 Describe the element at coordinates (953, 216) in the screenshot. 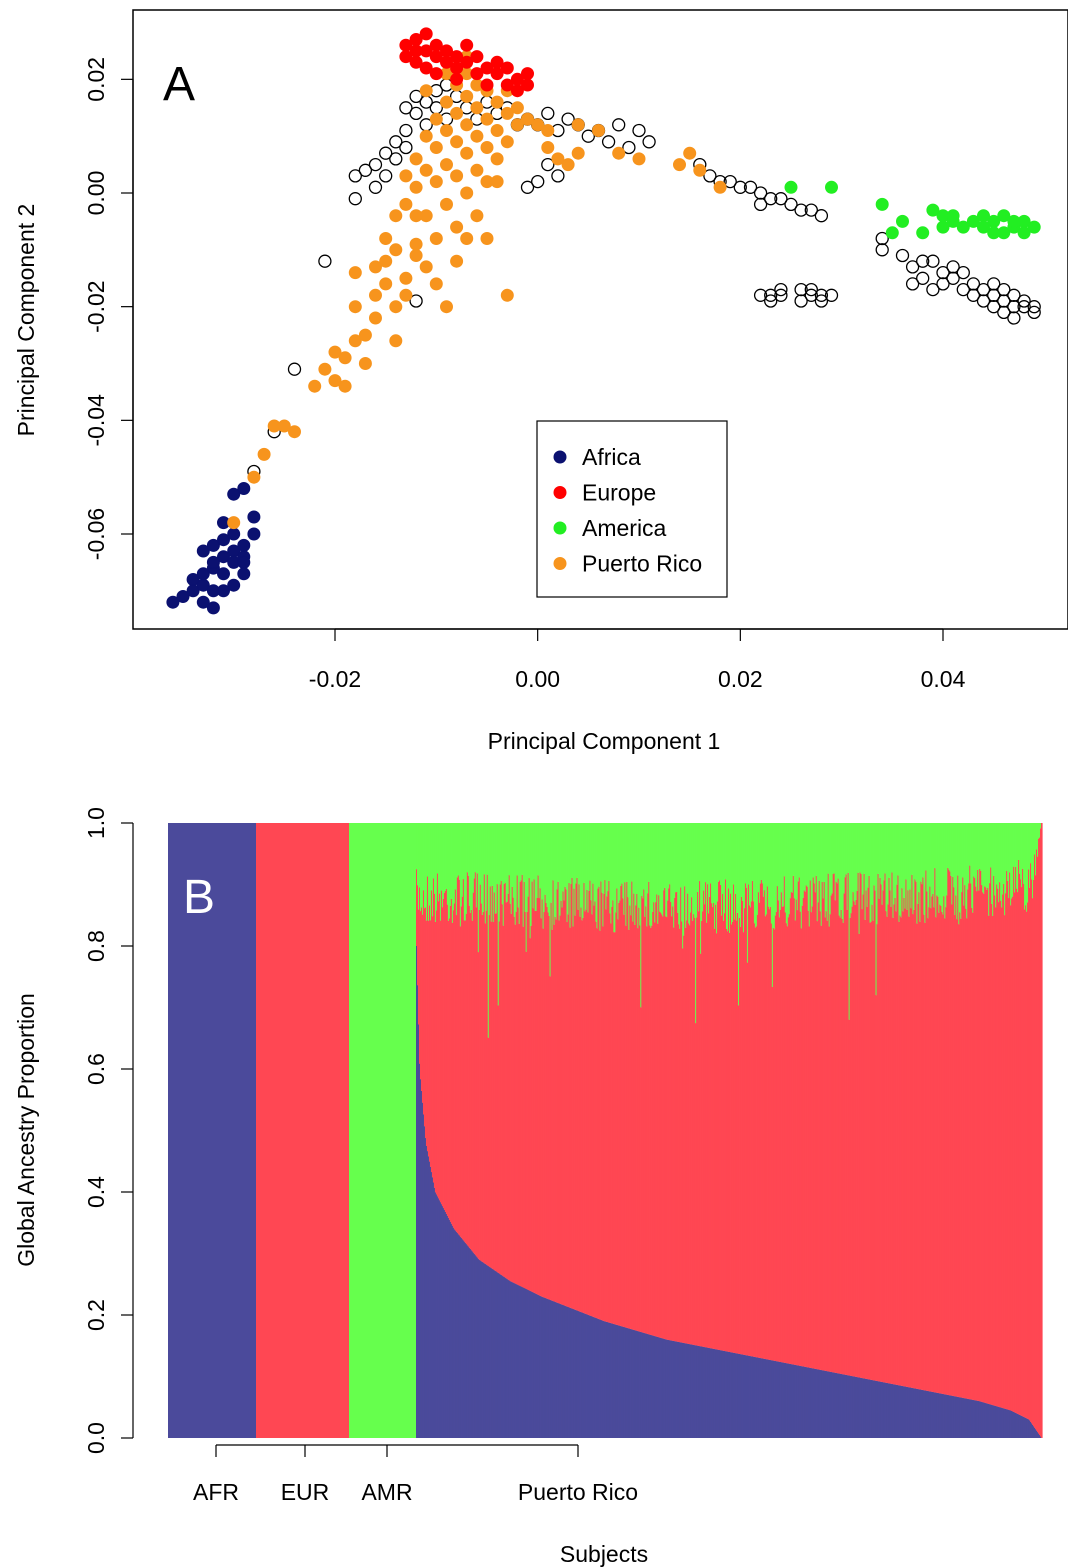

I see `america-point` at that location.